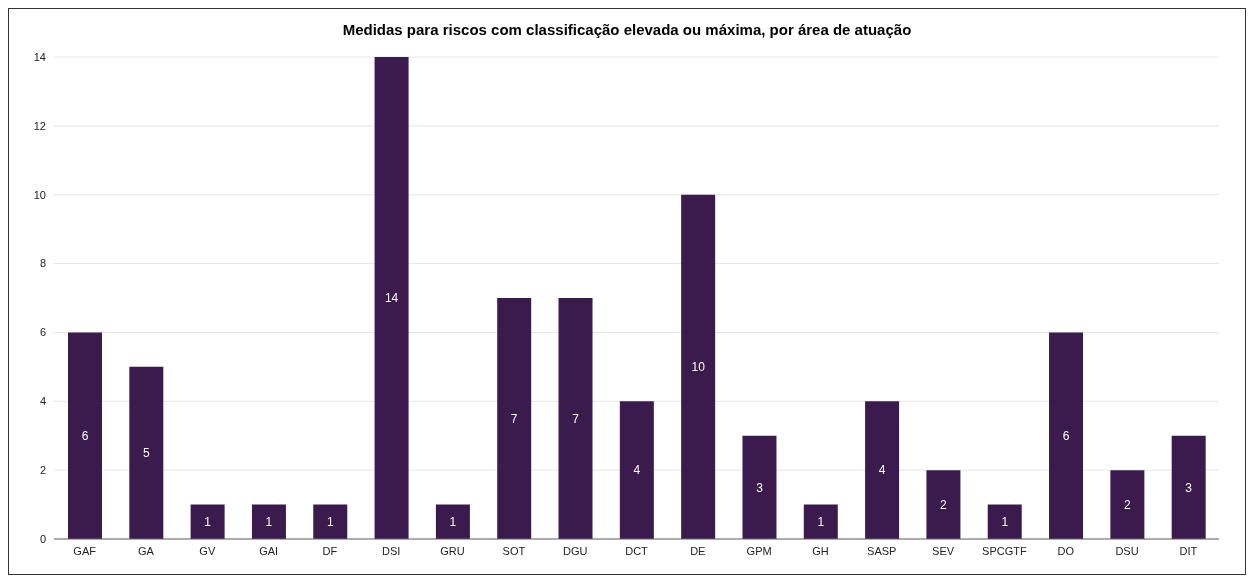  I want to click on x-tick-label: DSU, so click(1127, 550).